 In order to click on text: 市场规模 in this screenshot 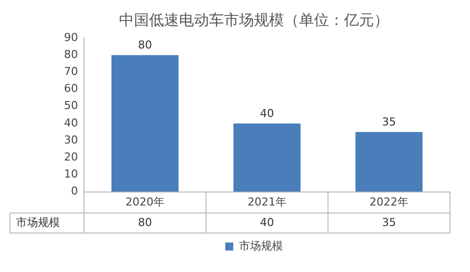, I will do `click(38, 222)`.